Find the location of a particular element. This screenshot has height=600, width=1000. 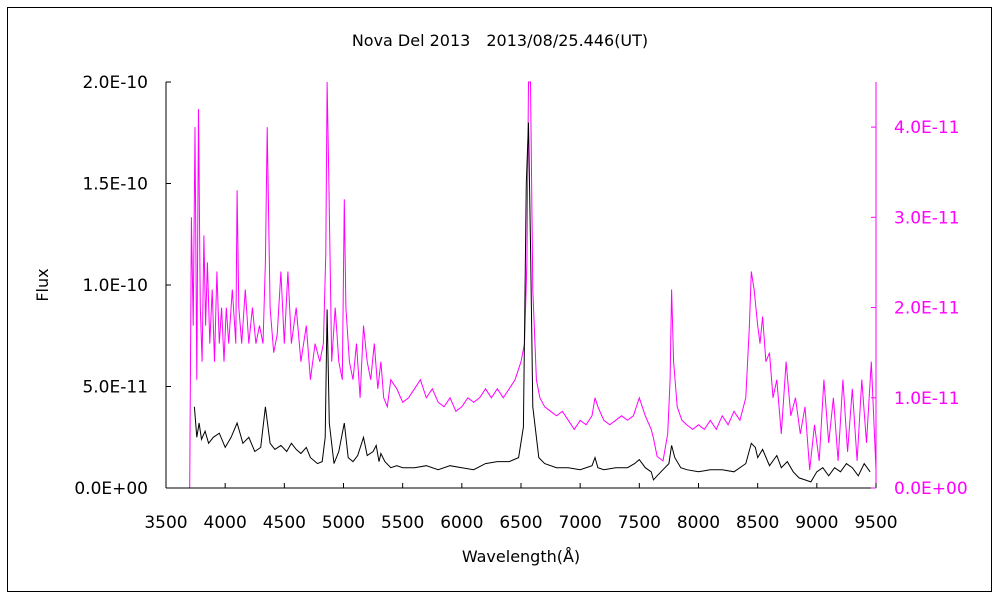

x-tick-label: 9000 is located at coordinates (816, 523).